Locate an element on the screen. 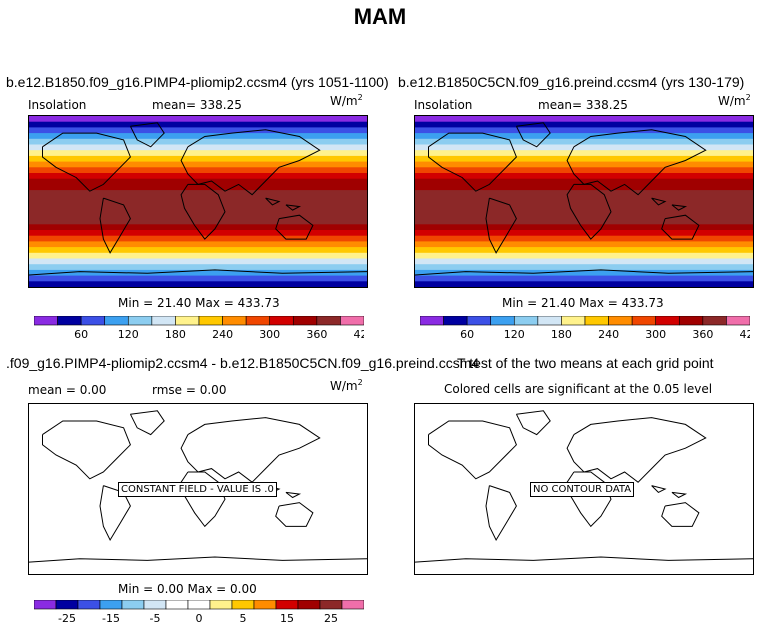 This screenshot has width=760, height=627. colorbar-tick-label: 120 is located at coordinates (128, 334).